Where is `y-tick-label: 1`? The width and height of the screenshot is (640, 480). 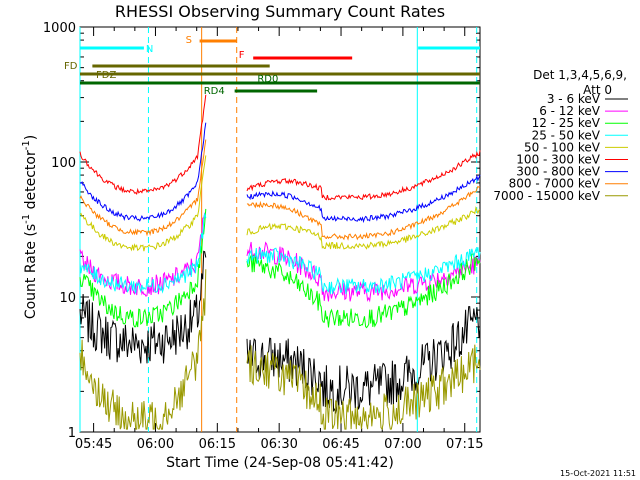 y-tick-label: 1 is located at coordinates (72, 433).